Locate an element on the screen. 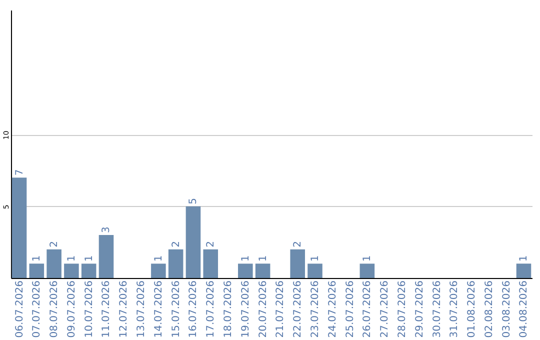 This screenshot has height=340, width=540. x-tick-label: 28.07.2026 is located at coordinates (402, 309).